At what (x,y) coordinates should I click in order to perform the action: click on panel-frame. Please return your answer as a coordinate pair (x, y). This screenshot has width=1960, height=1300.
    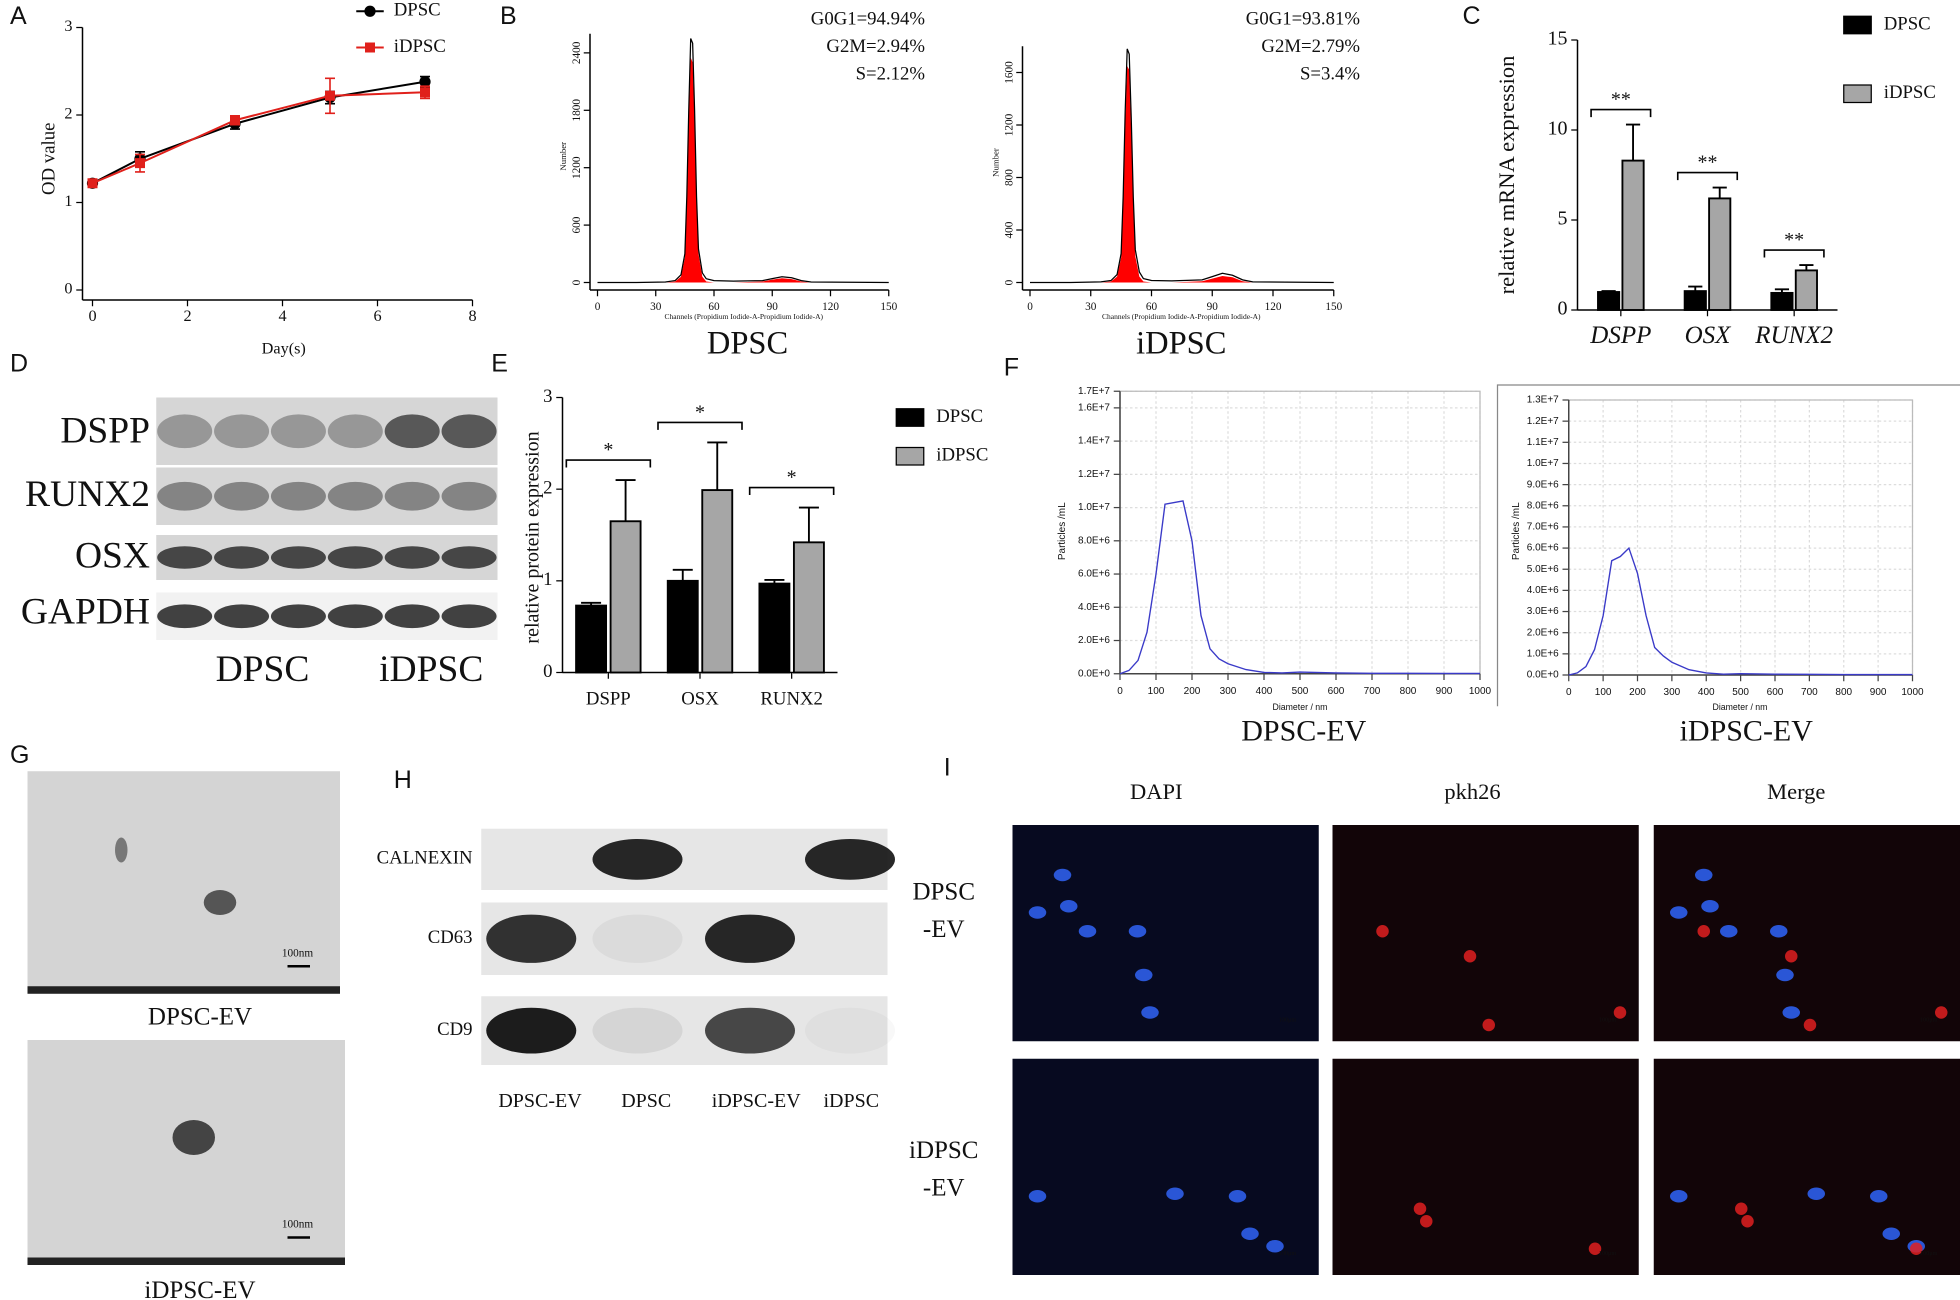
    Looking at the image, I should click on (1728, 545).